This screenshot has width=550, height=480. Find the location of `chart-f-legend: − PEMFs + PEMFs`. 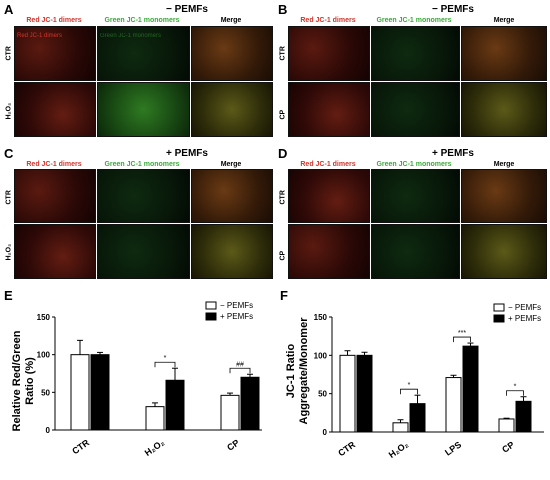

chart-f-legend: − PEMFs + PEMFs is located at coordinates (517, 313).